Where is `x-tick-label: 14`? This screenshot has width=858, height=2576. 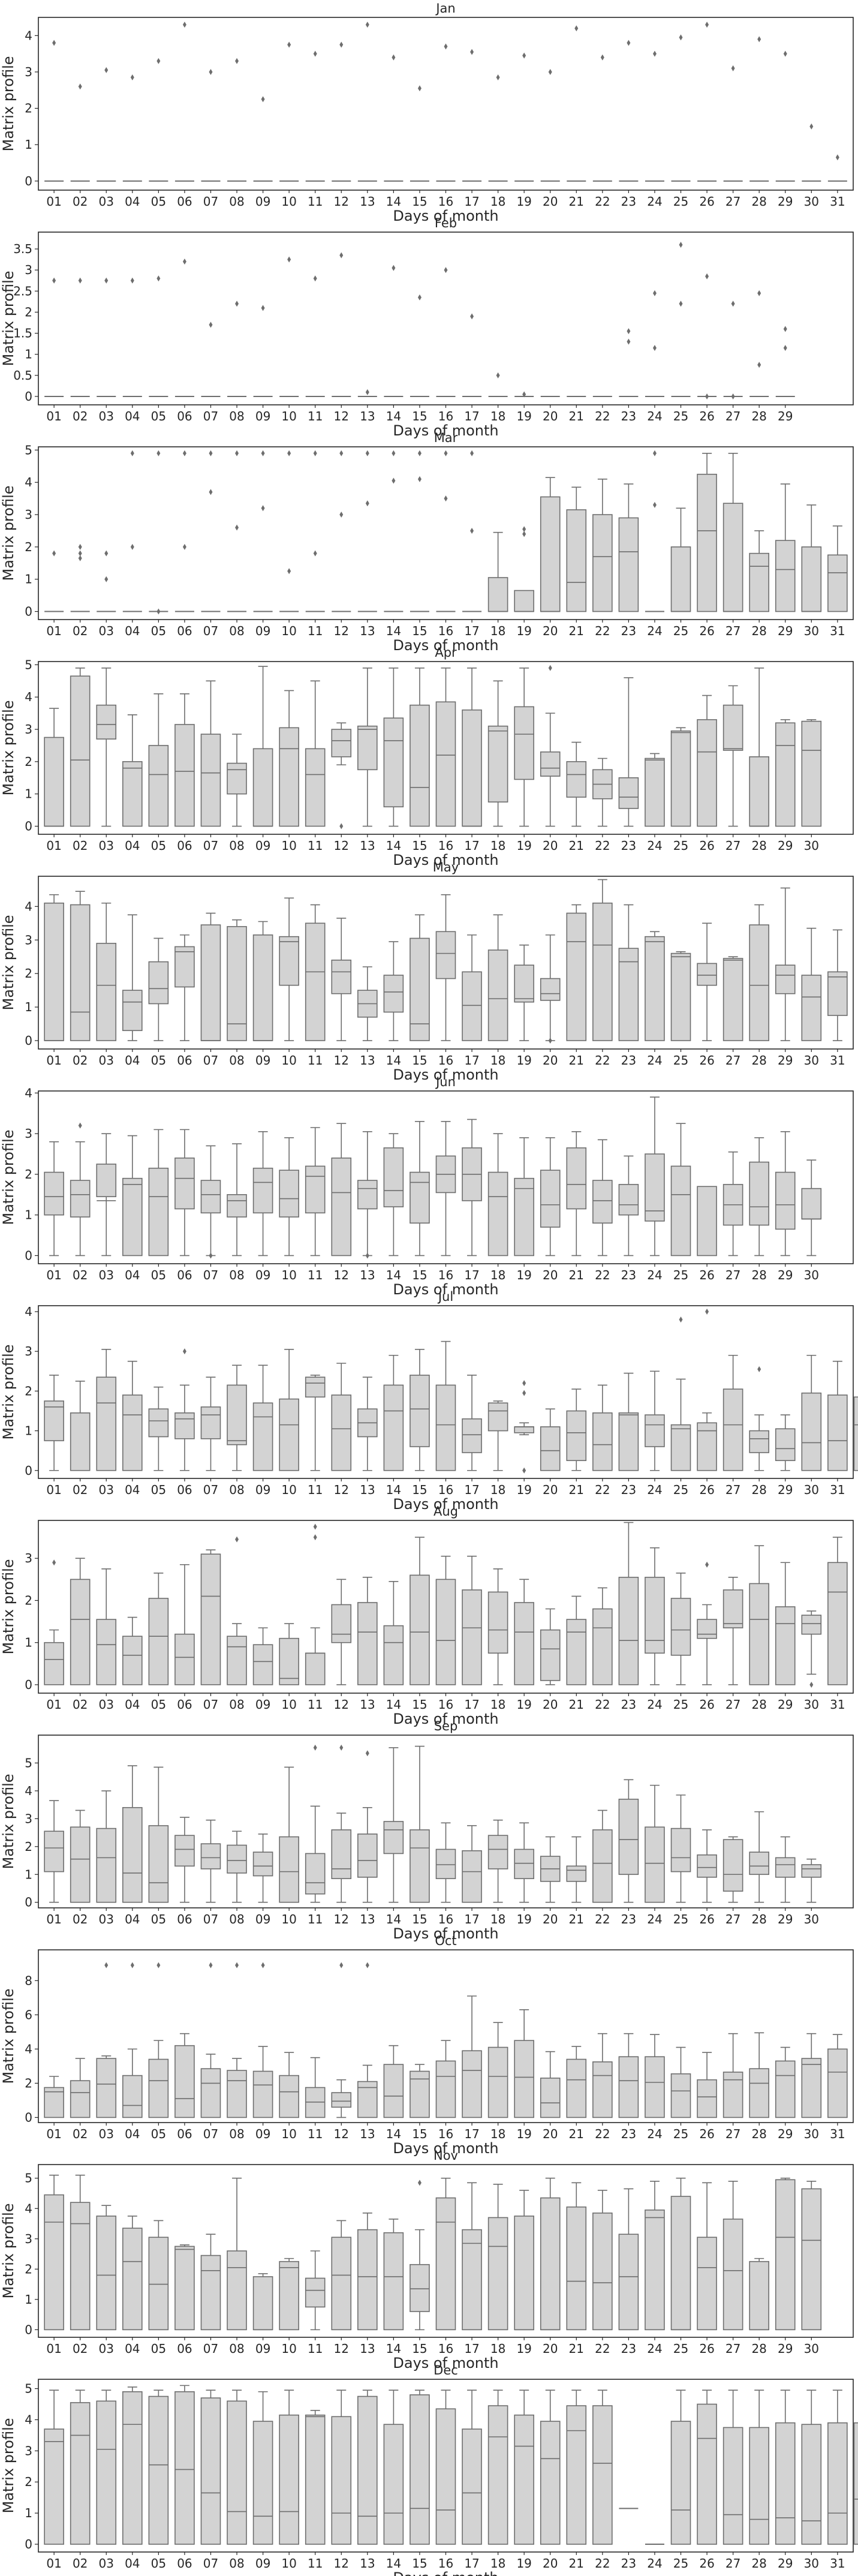 x-tick-label: 14 is located at coordinates (394, 1705).